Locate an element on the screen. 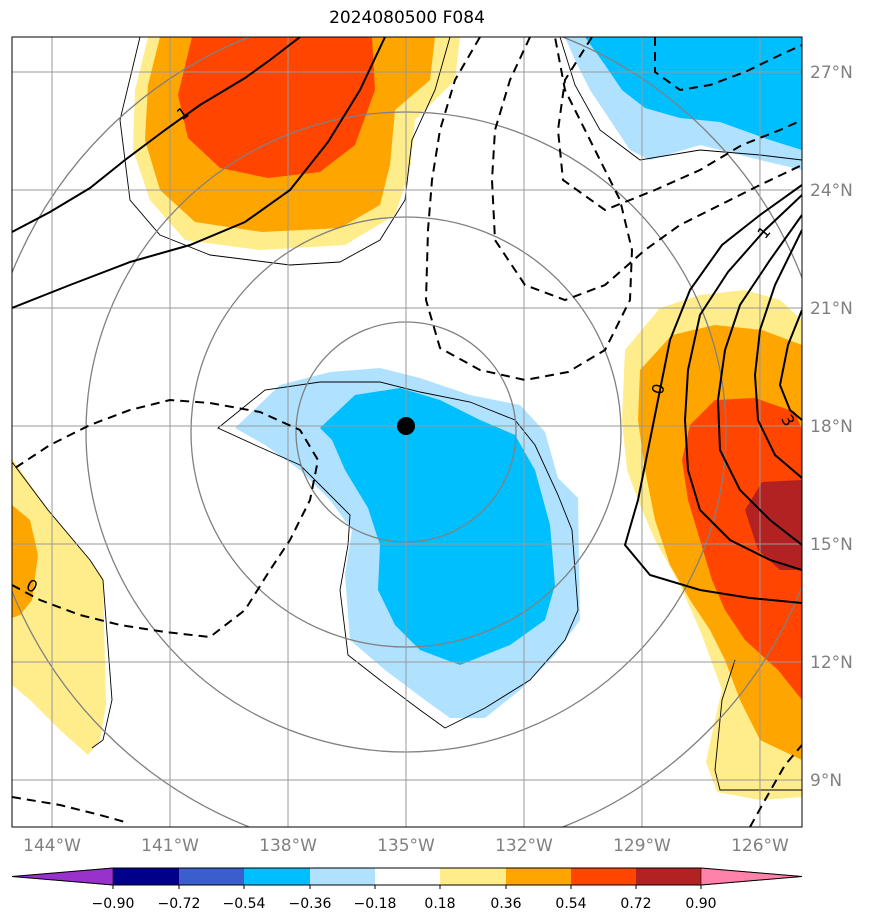 This screenshot has height=924, width=873. latitude-label: 18°N is located at coordinates (831, 427).